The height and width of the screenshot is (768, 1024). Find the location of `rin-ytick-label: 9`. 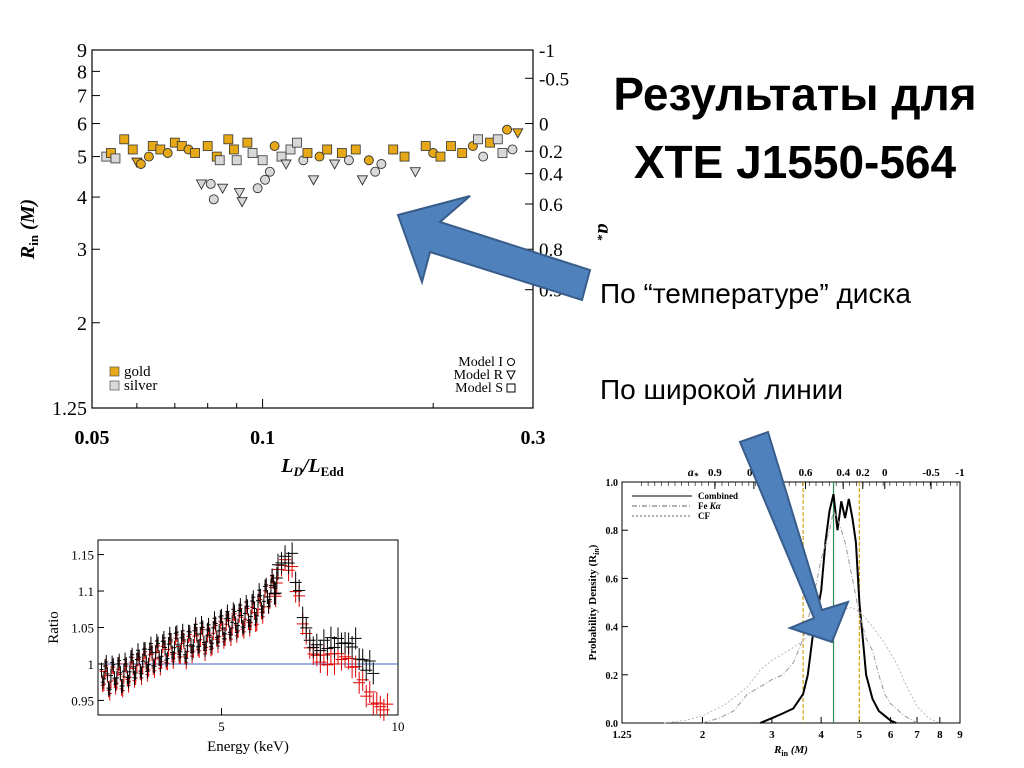

rin-ytick-label: 9 is located at coordinates (82, 51).